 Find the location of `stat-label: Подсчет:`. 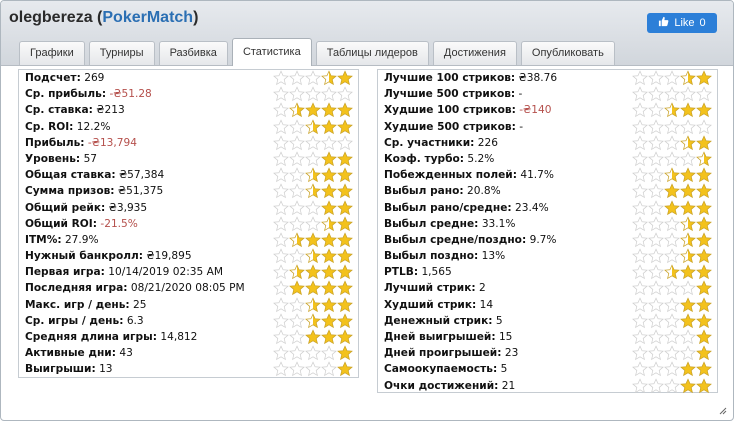

stat-label: Подсчет: is located at coordinates (53, 78).